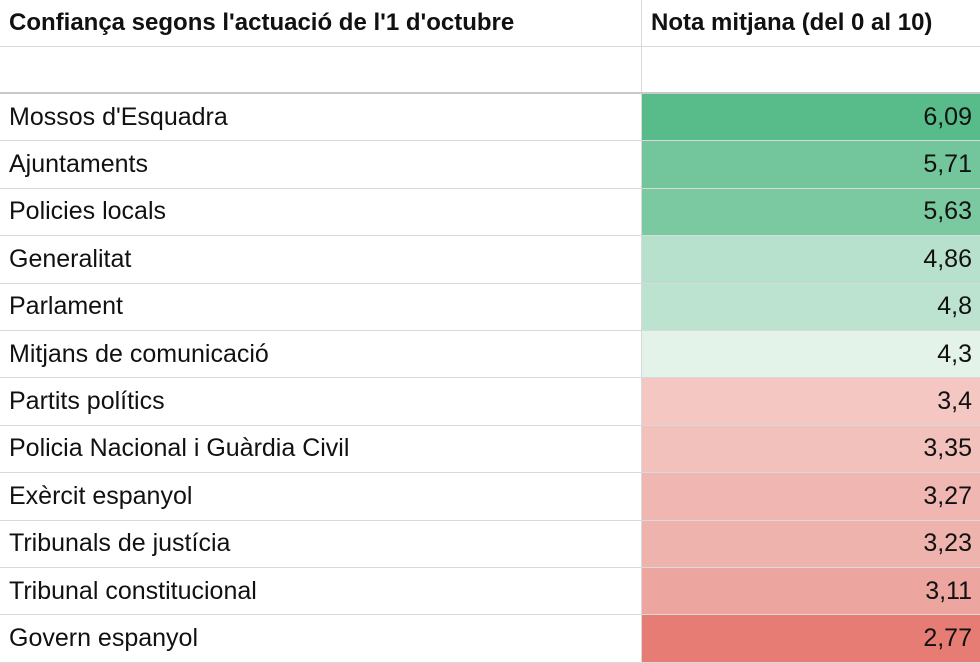 Image resolution: width=980 pixels, height=663 pixels. Describe the element at coordinates (811, 638) in the screenshot. I see `row-value-cell: 2,77` at that location.